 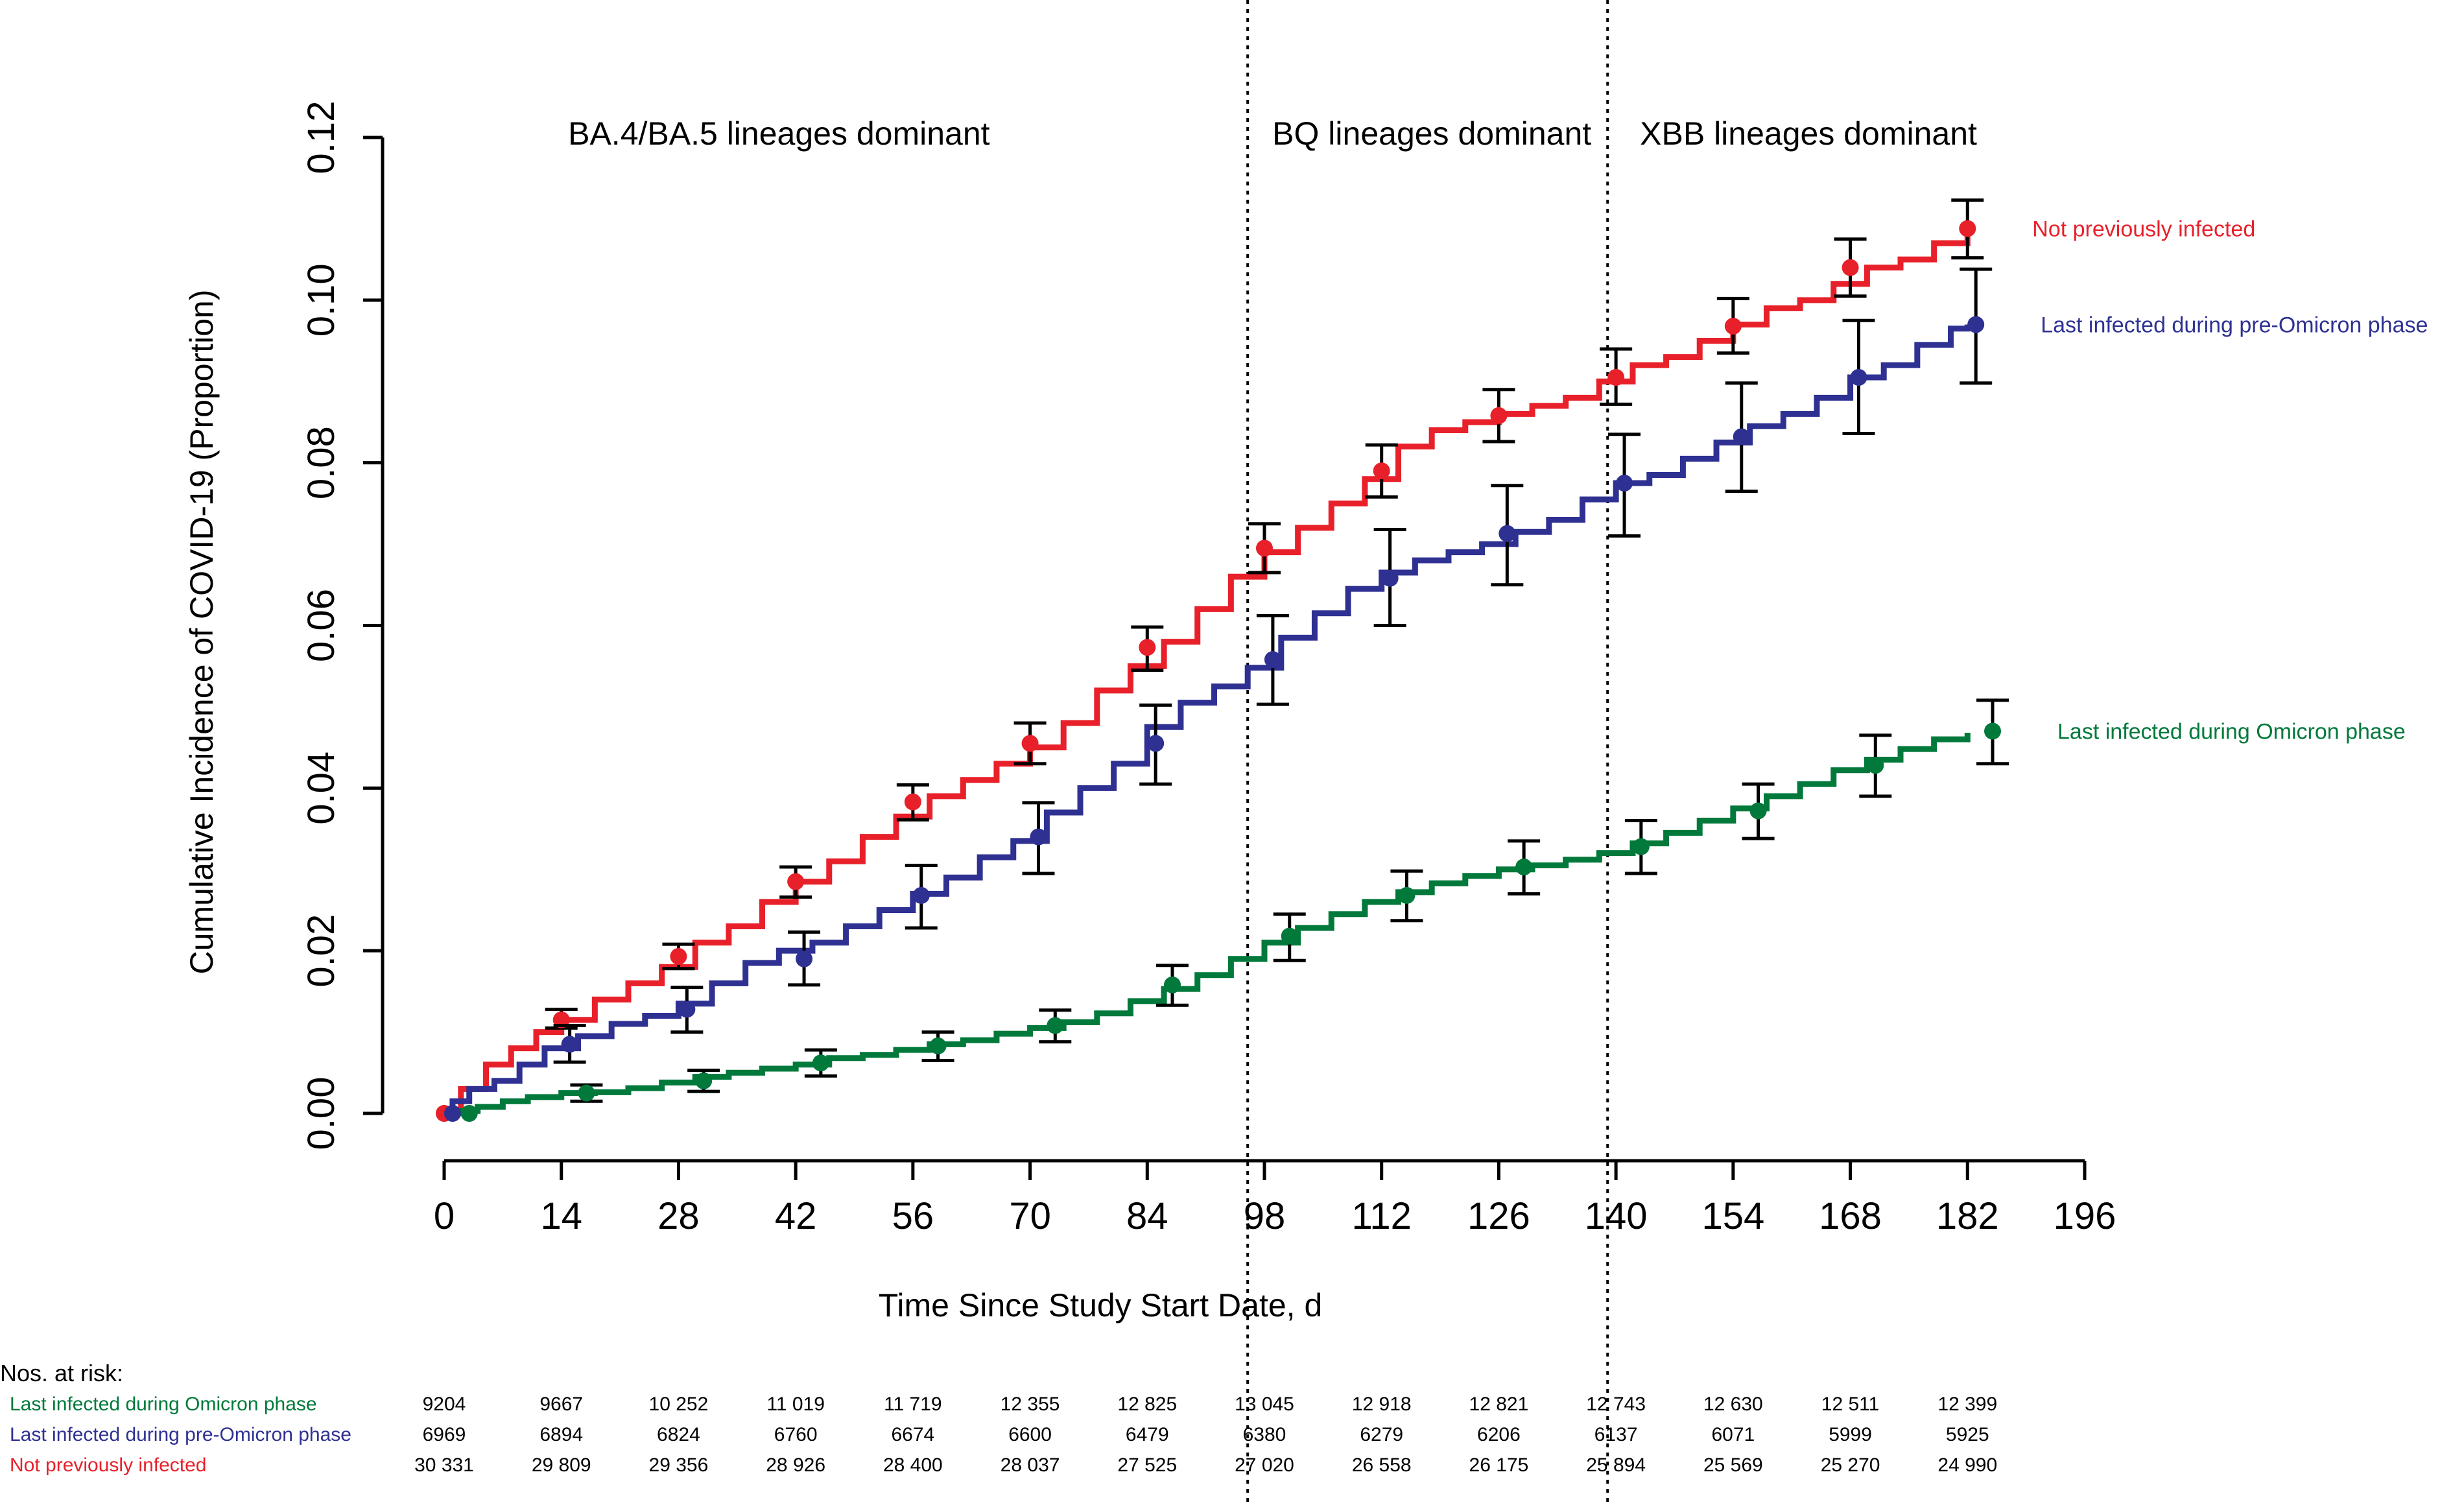 I want to click on at-risk-value: 27 525, so click(x=1147, y=1465).